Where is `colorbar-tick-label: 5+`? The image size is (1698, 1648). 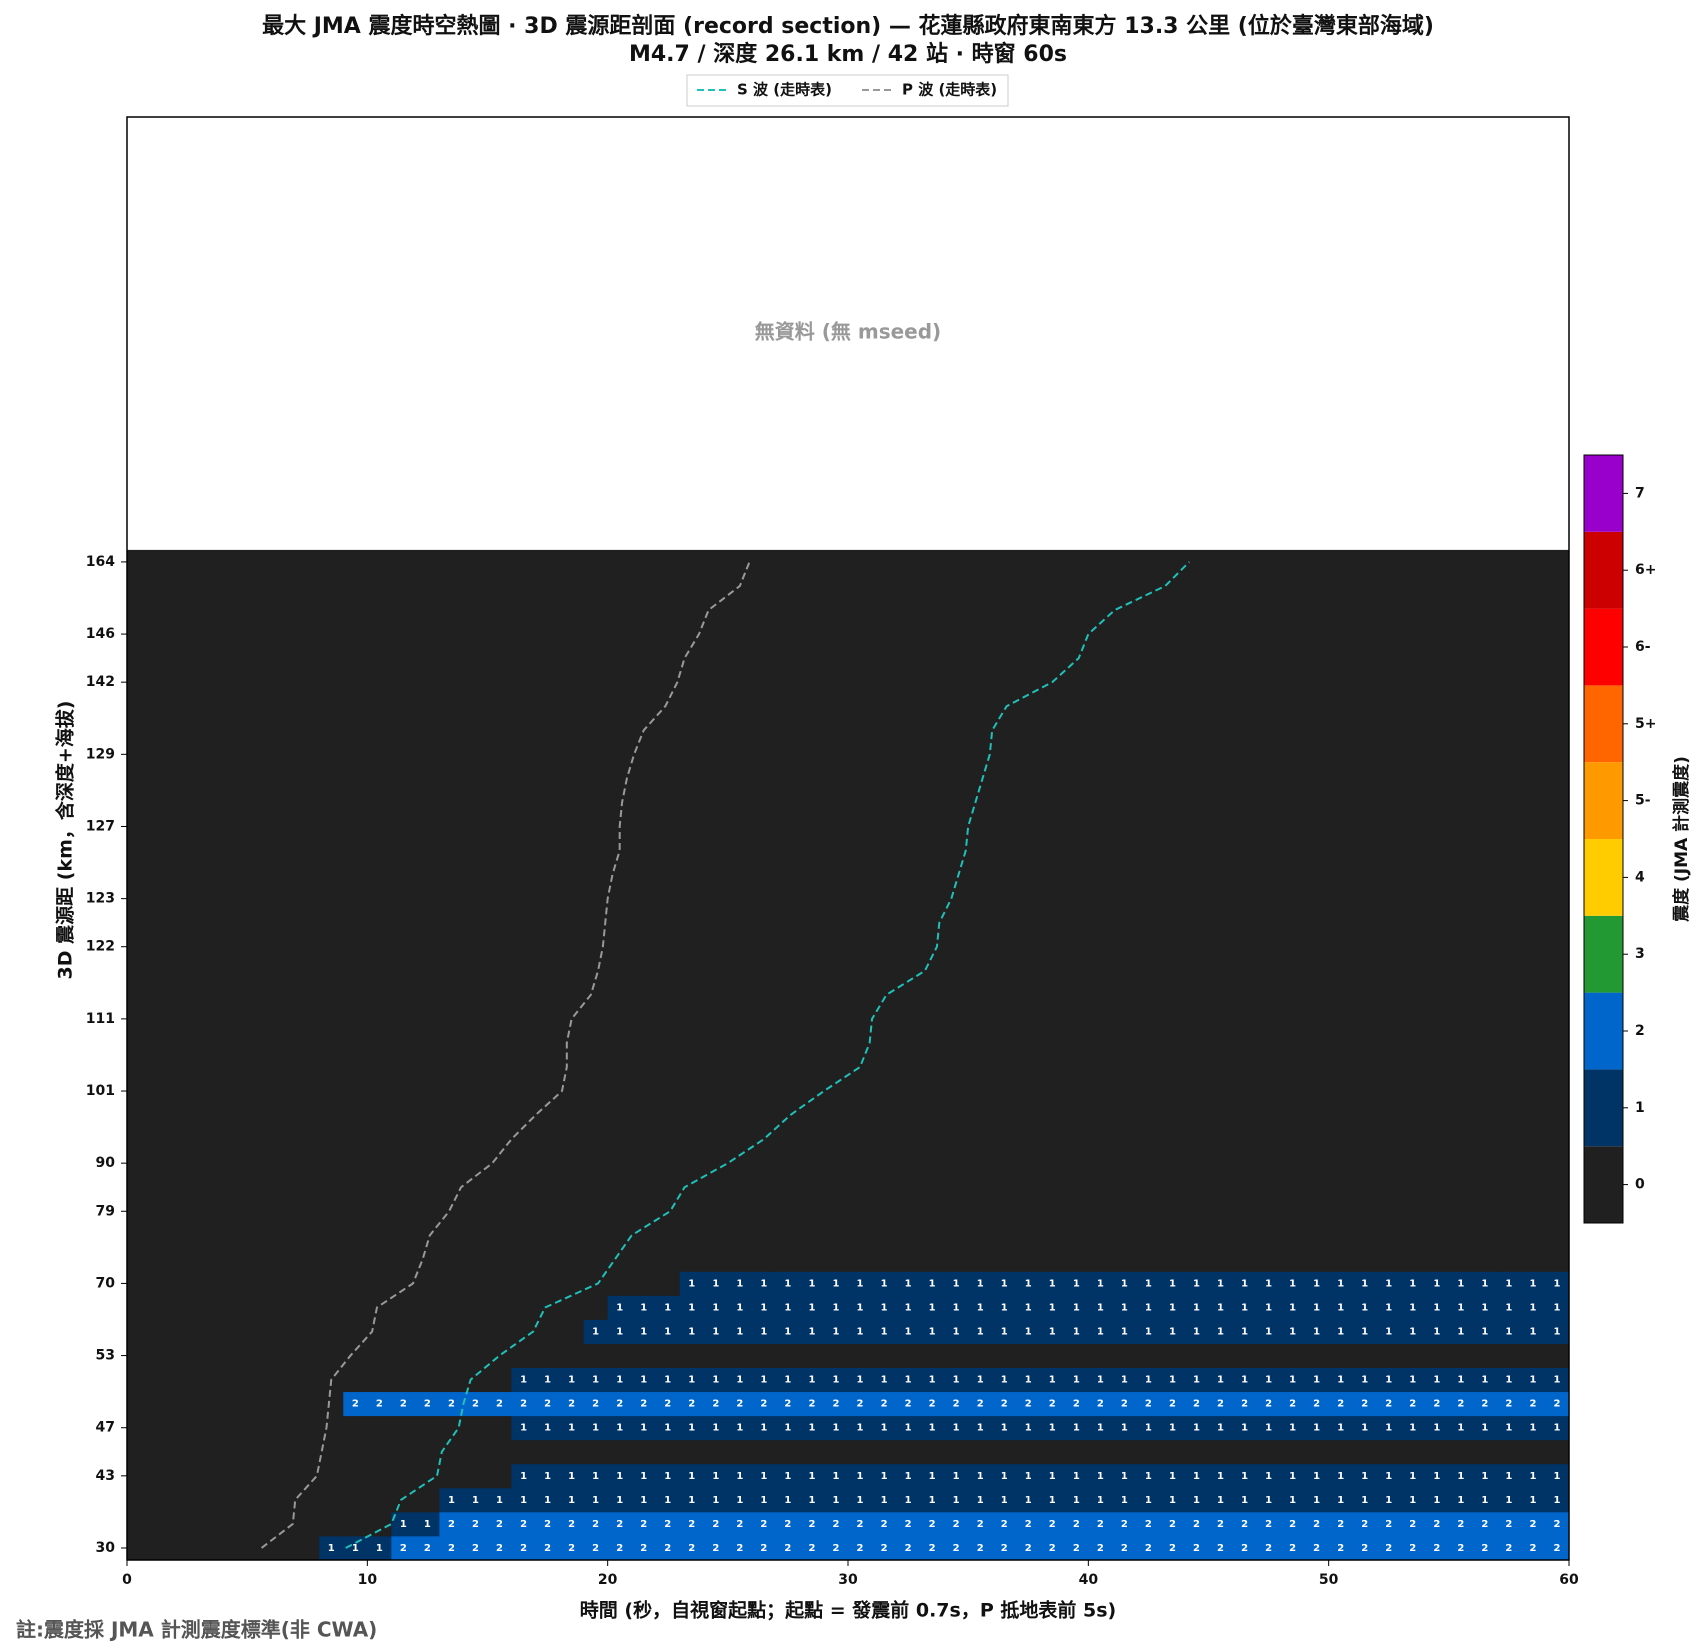 colorbar-tick-label: 5+ is located at coordinates (1645, 724).